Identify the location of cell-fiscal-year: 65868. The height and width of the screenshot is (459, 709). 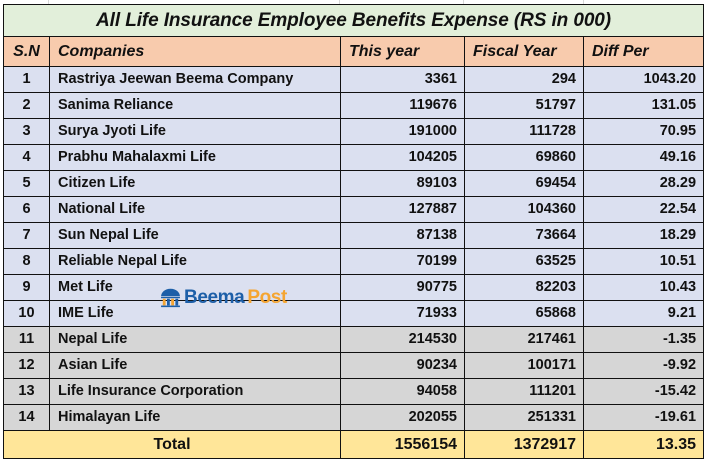
(524, 313).